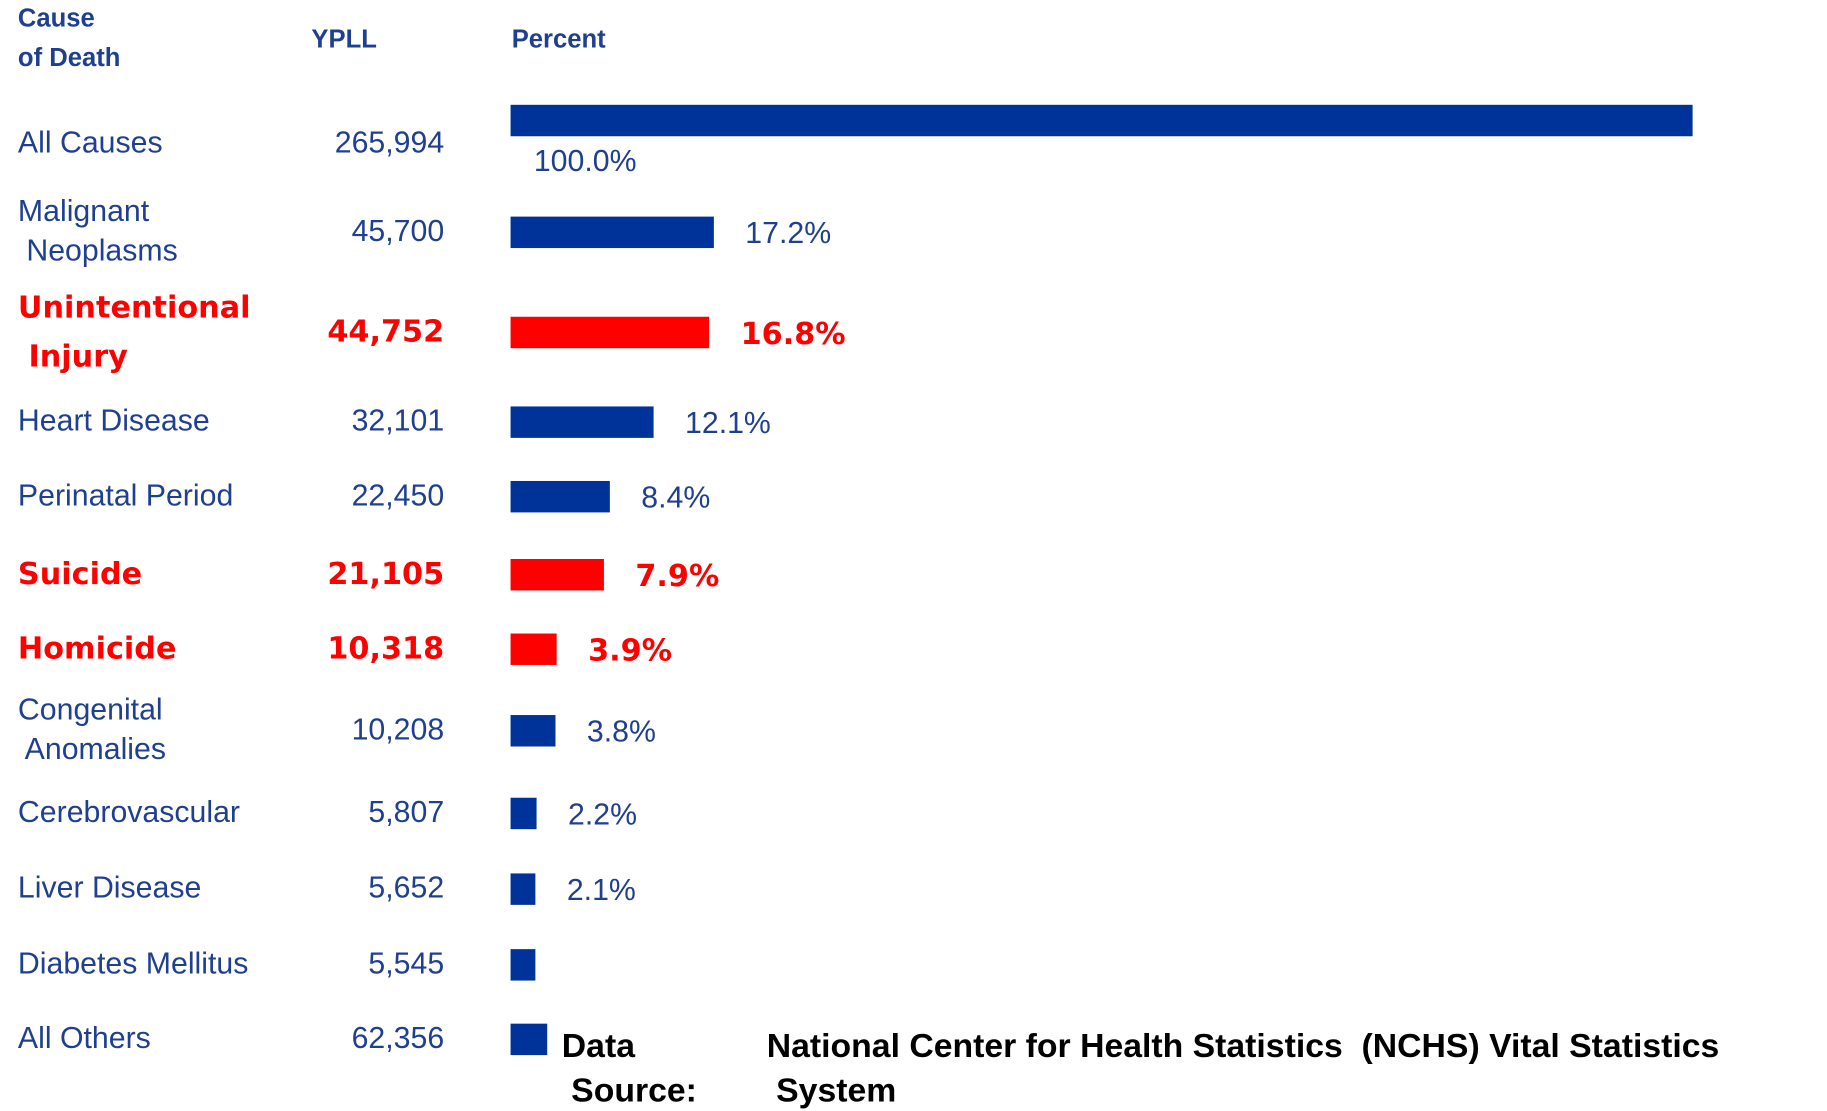  Describe the element at coordinates (601, 890) in the screenshot. I see `value-label: 2.1%` at that location.